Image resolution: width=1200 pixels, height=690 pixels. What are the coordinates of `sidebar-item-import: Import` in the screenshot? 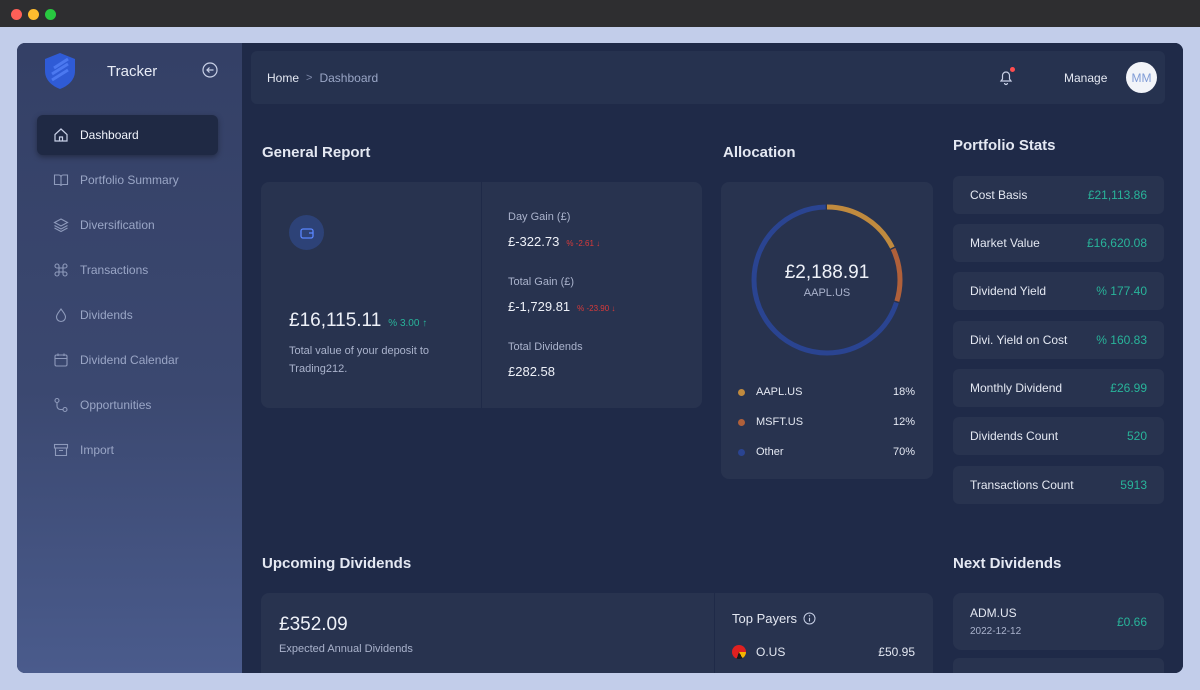 It's located at (127, 450).